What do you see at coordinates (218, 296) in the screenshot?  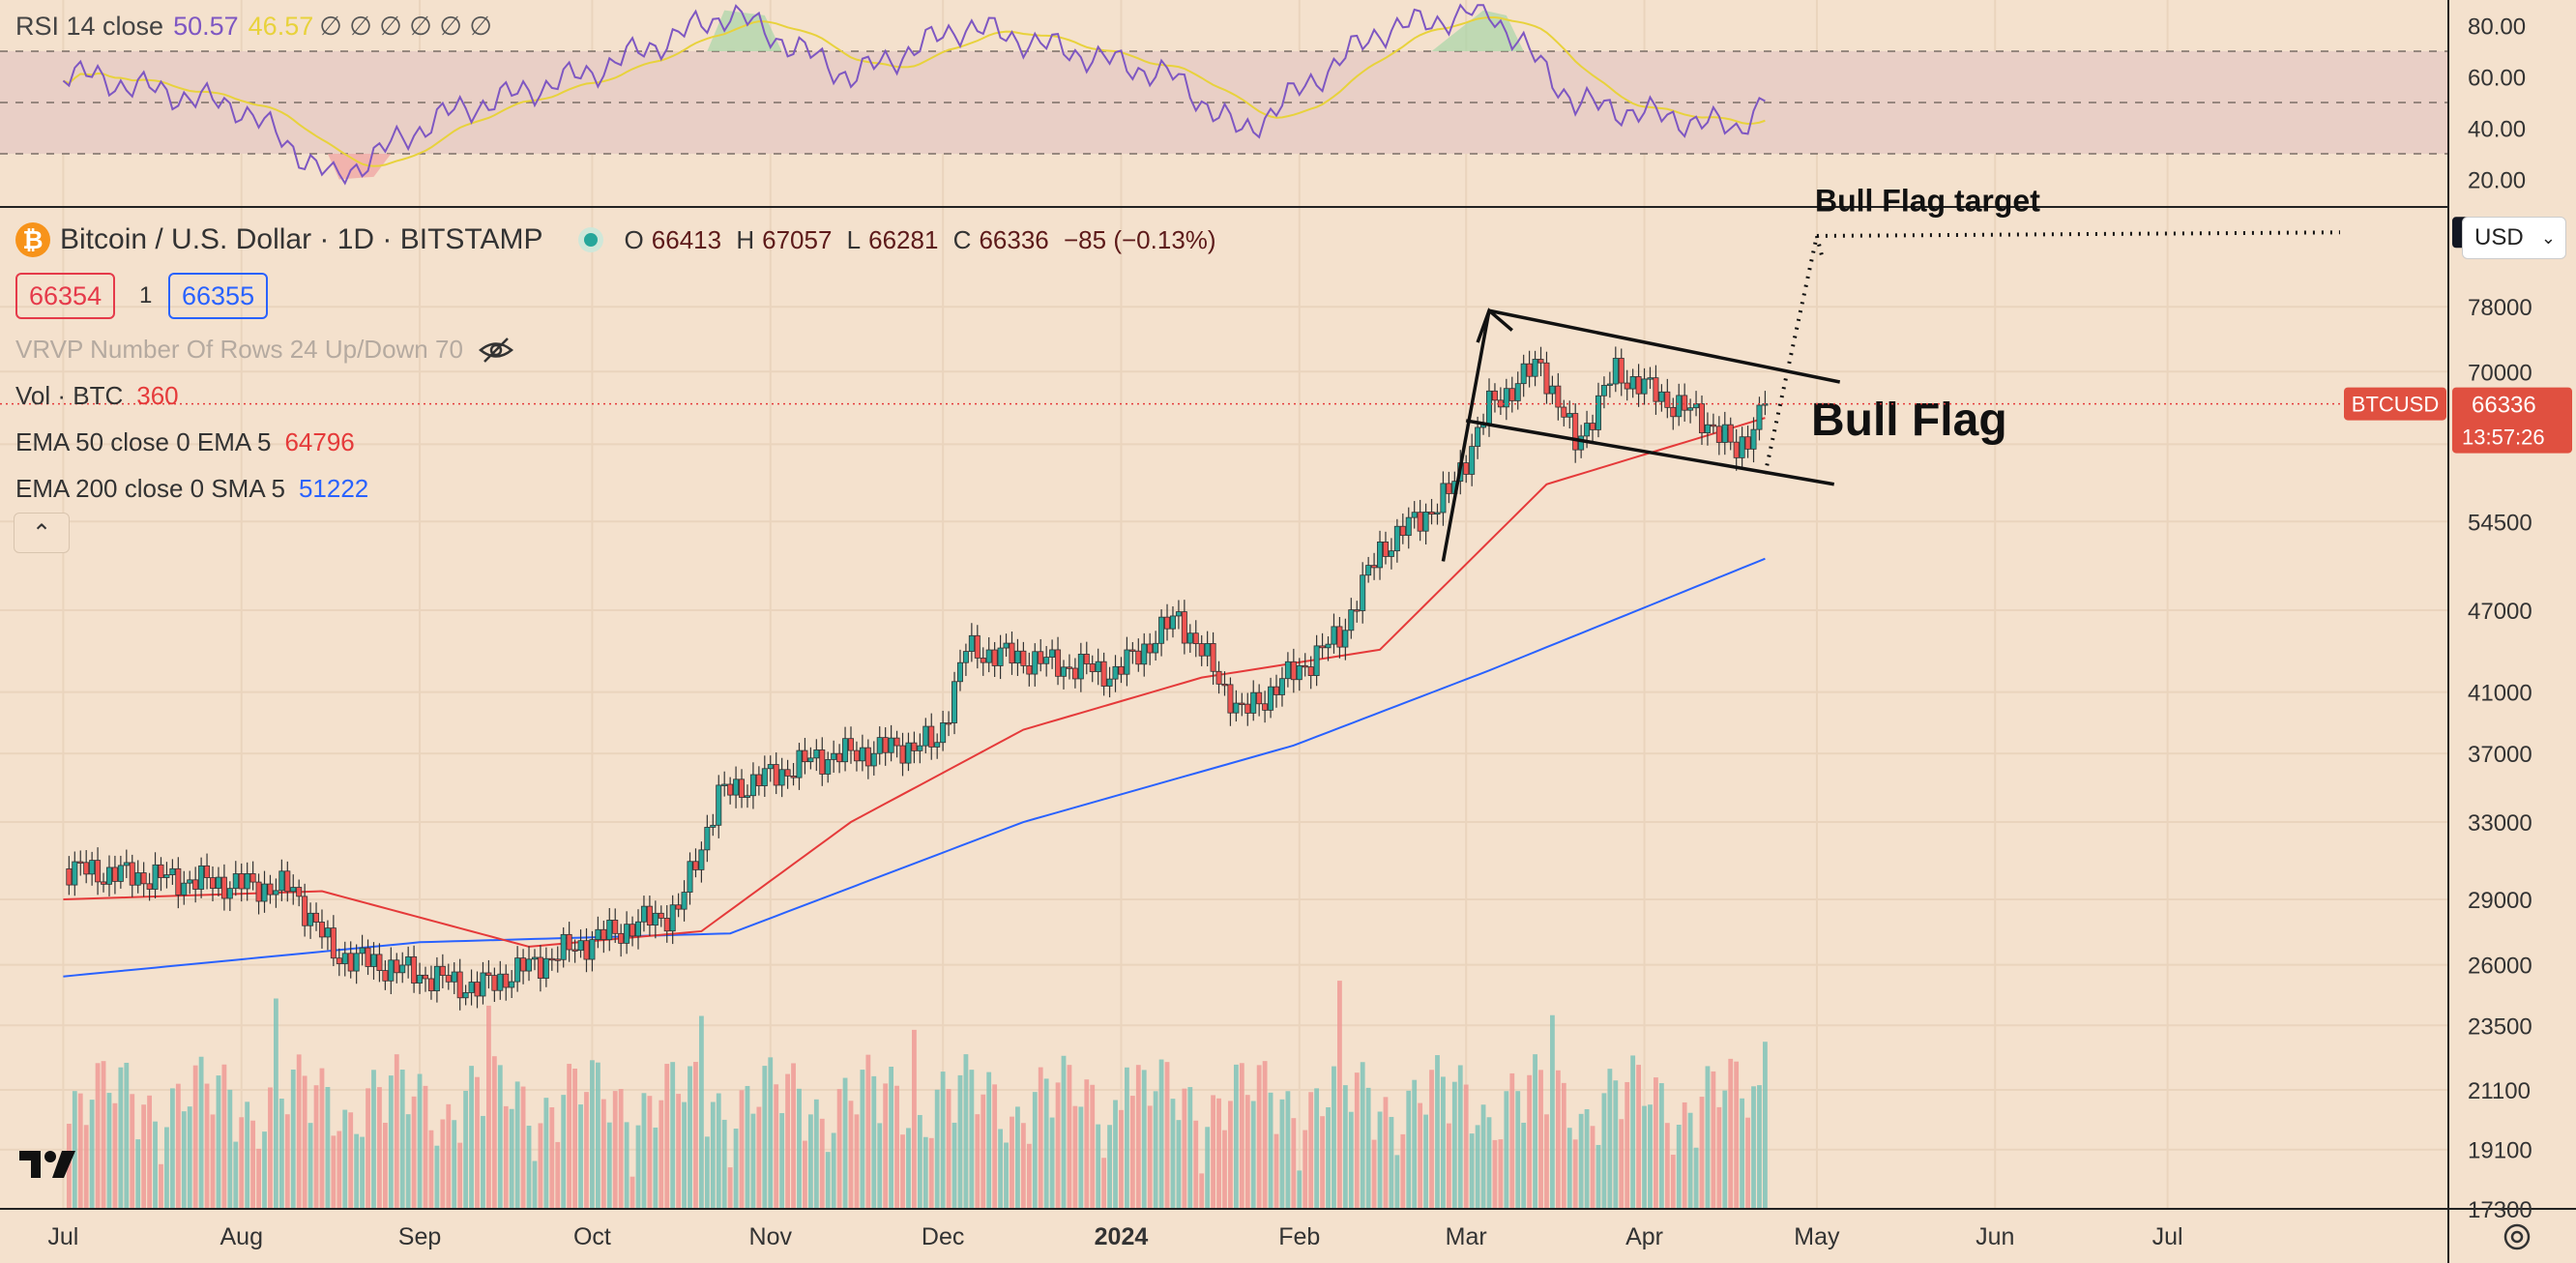 I see `buy-button: 66355` at bounding box center [218, 296].